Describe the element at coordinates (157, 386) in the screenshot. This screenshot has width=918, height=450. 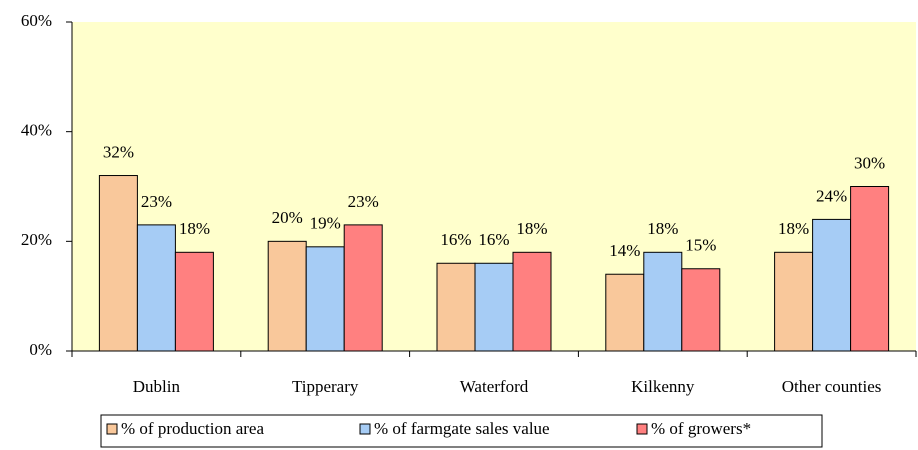
I see `x-tick-label: Dublin` at that location.